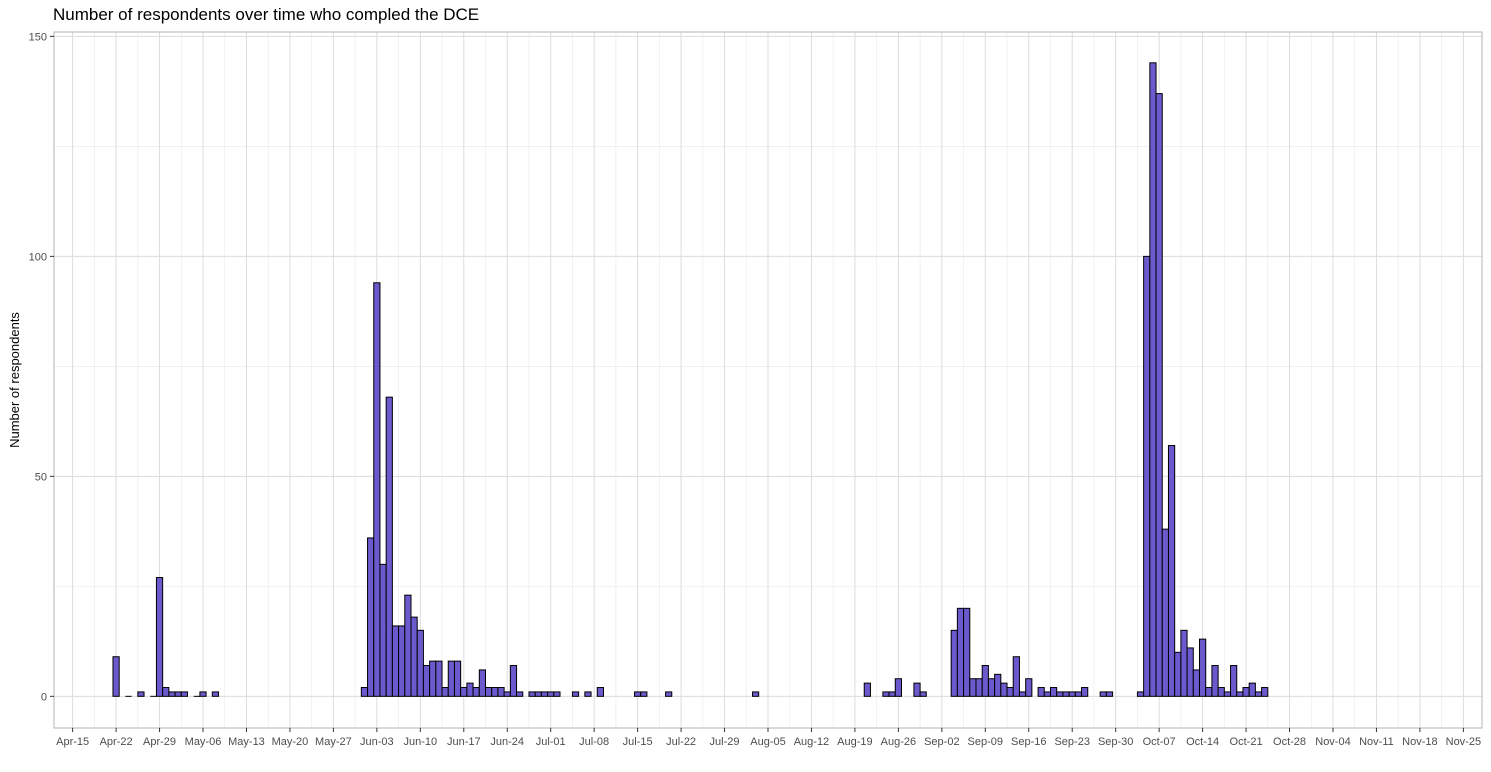 This screenshot has width=1491, height=772. I want to click on y-tick-label: 0, so click(44, 697).